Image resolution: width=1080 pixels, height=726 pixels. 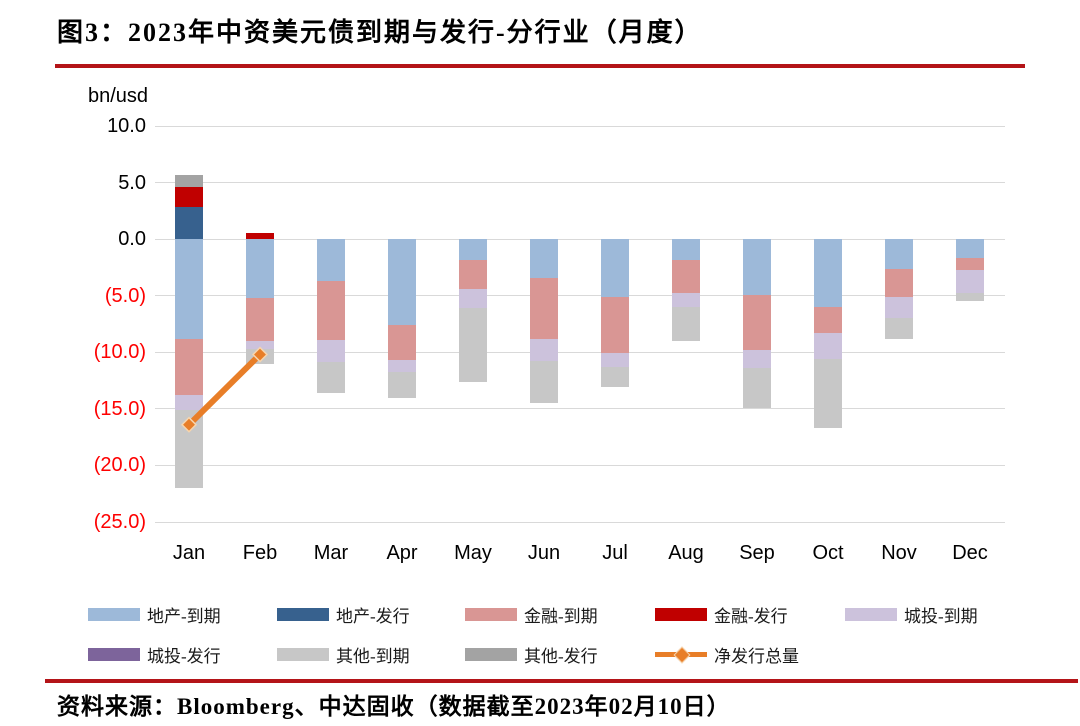 What do you see at coordinates (184, 616) in the screenshot?
I see `legend-label: 地产-到期` at bounding box center [184, 616].